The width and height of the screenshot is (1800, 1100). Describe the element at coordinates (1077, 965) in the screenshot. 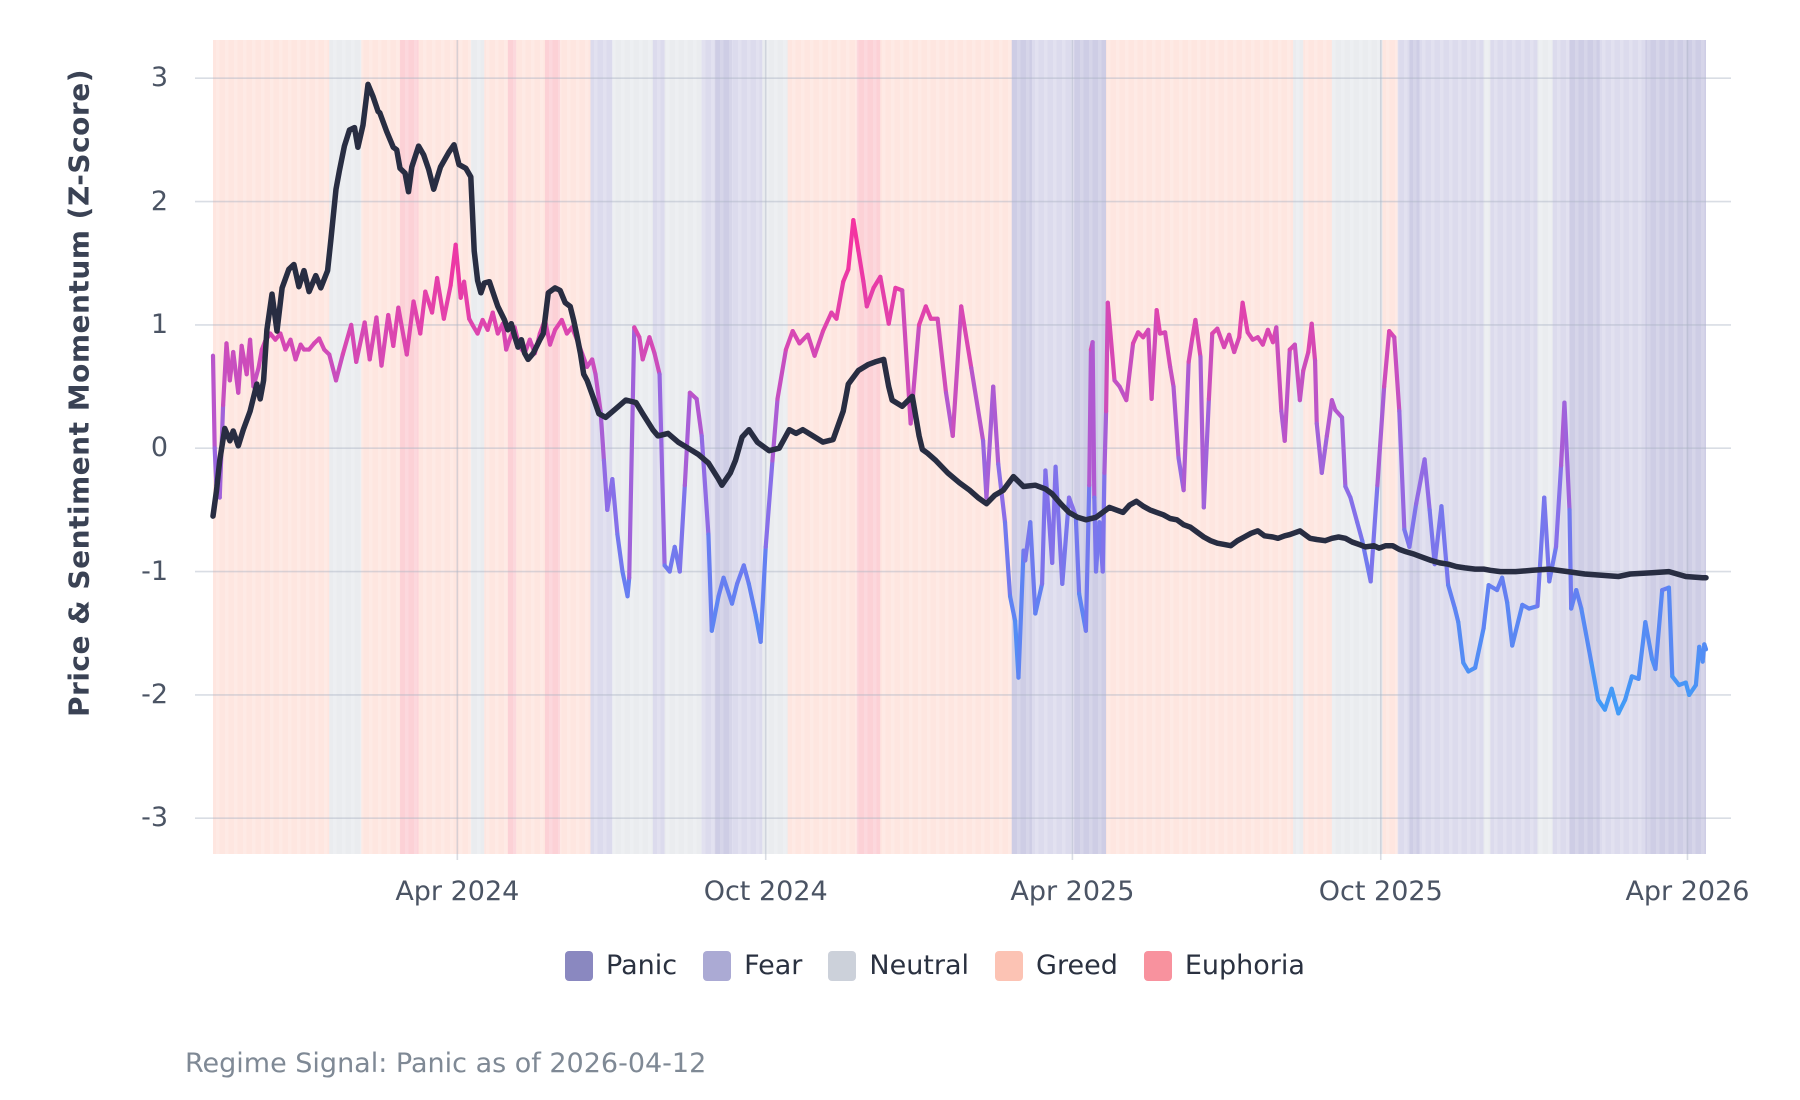

I see `legend-label: Greed` at that location.